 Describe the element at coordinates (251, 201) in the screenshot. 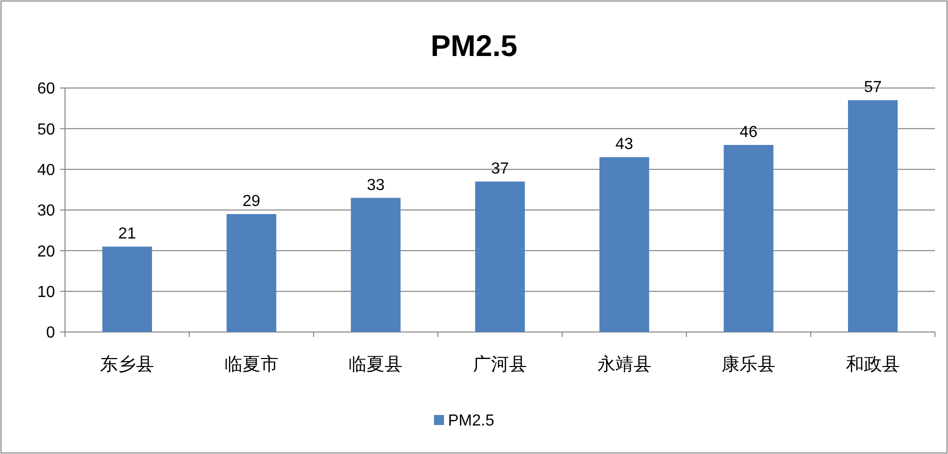

I see `data-label: 29` at that location.